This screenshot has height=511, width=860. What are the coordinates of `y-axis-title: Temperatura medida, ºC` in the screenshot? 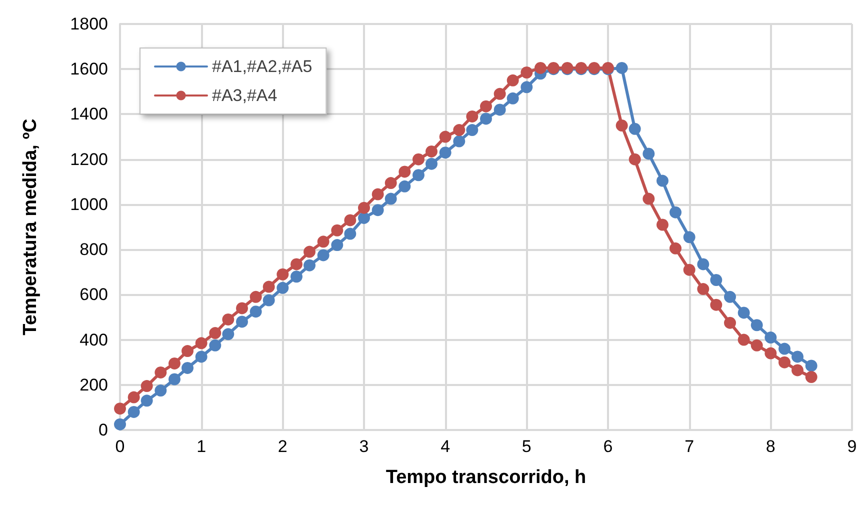 It's located at (30, 227).